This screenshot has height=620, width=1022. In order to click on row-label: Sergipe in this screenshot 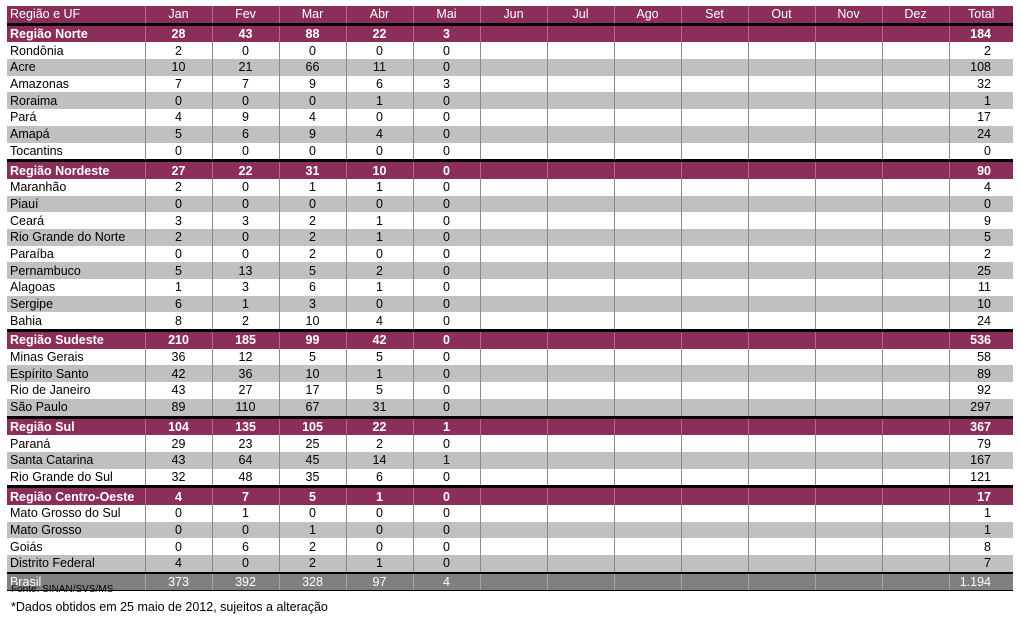, I will do `click(76, 304)`.